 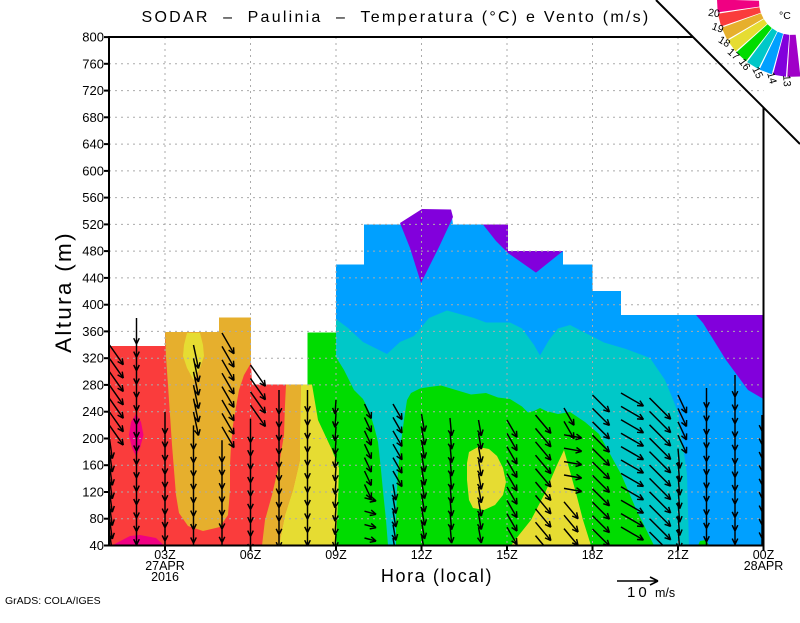 What do you see at coordinates (93, 438) in the screenshot?
I see `svg-text: 200` at bounding box center [93, 438].